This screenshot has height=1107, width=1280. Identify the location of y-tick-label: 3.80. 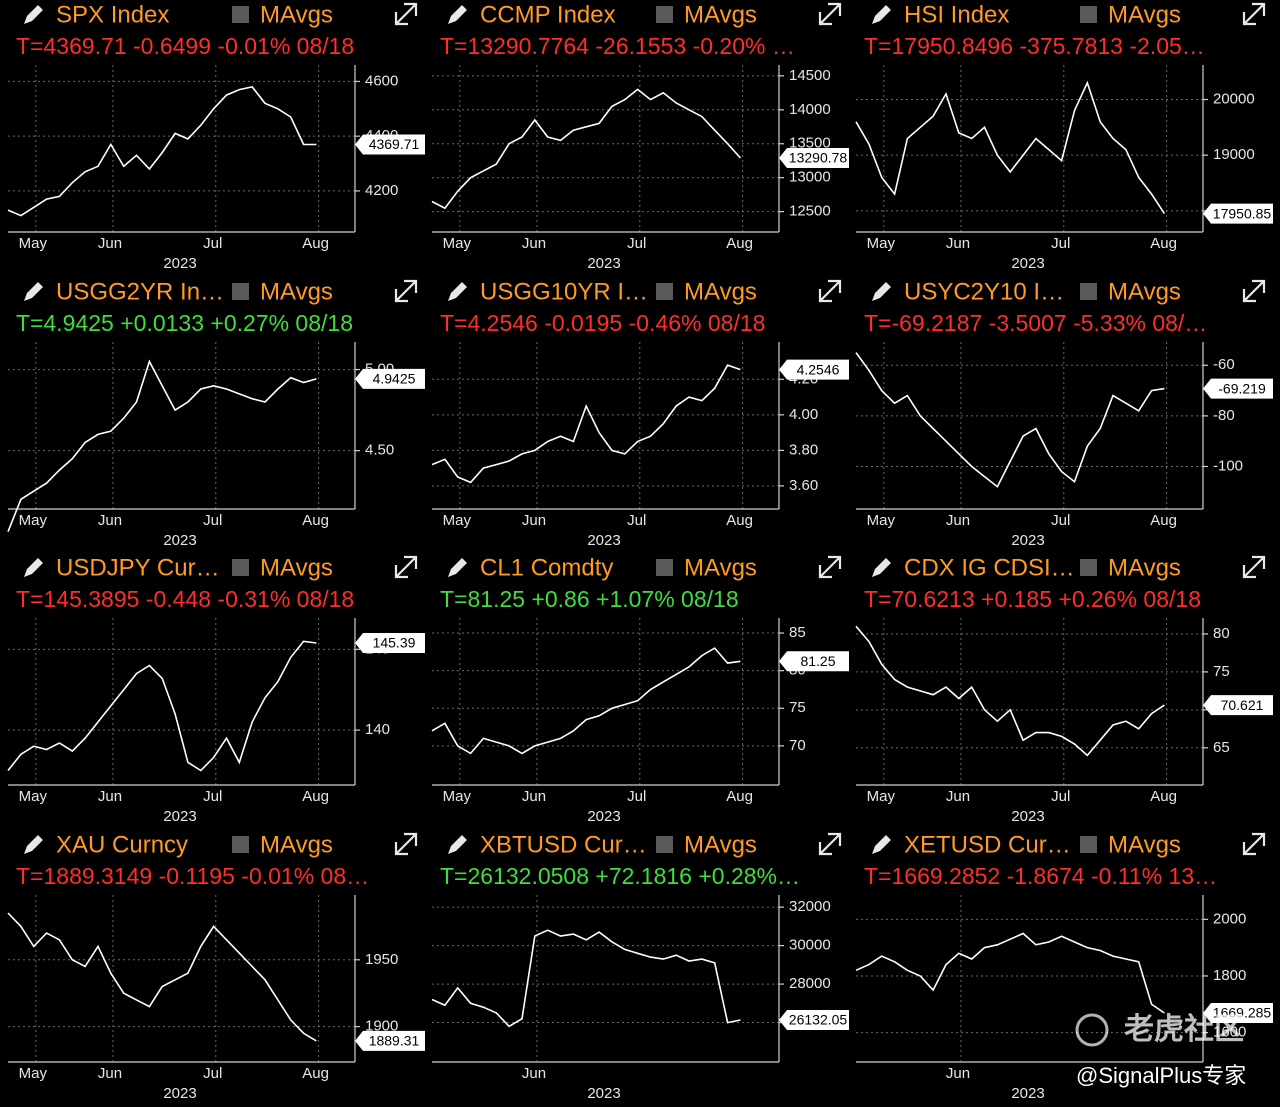
(803, 449).